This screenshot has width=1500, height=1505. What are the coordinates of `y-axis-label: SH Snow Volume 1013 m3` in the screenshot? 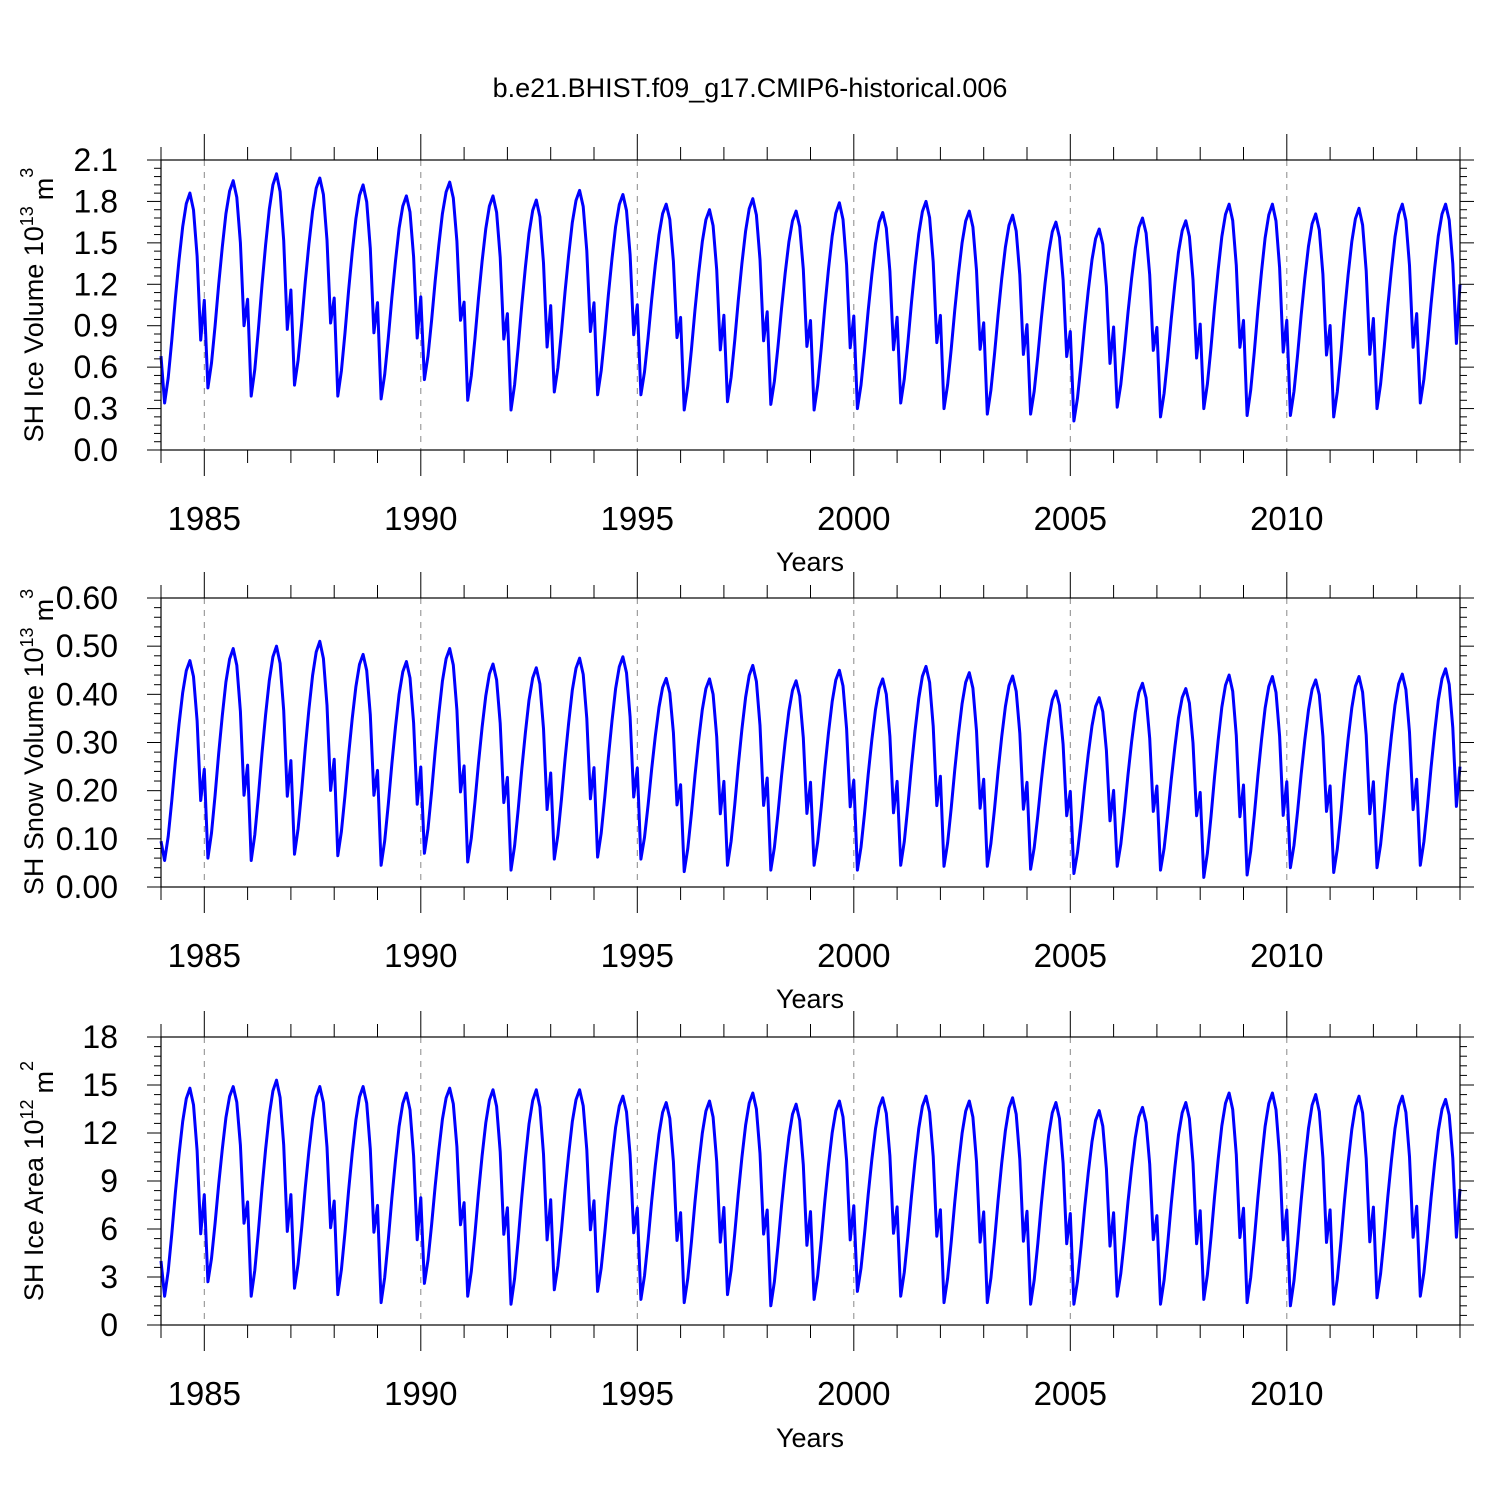 It's located at (38, 742).